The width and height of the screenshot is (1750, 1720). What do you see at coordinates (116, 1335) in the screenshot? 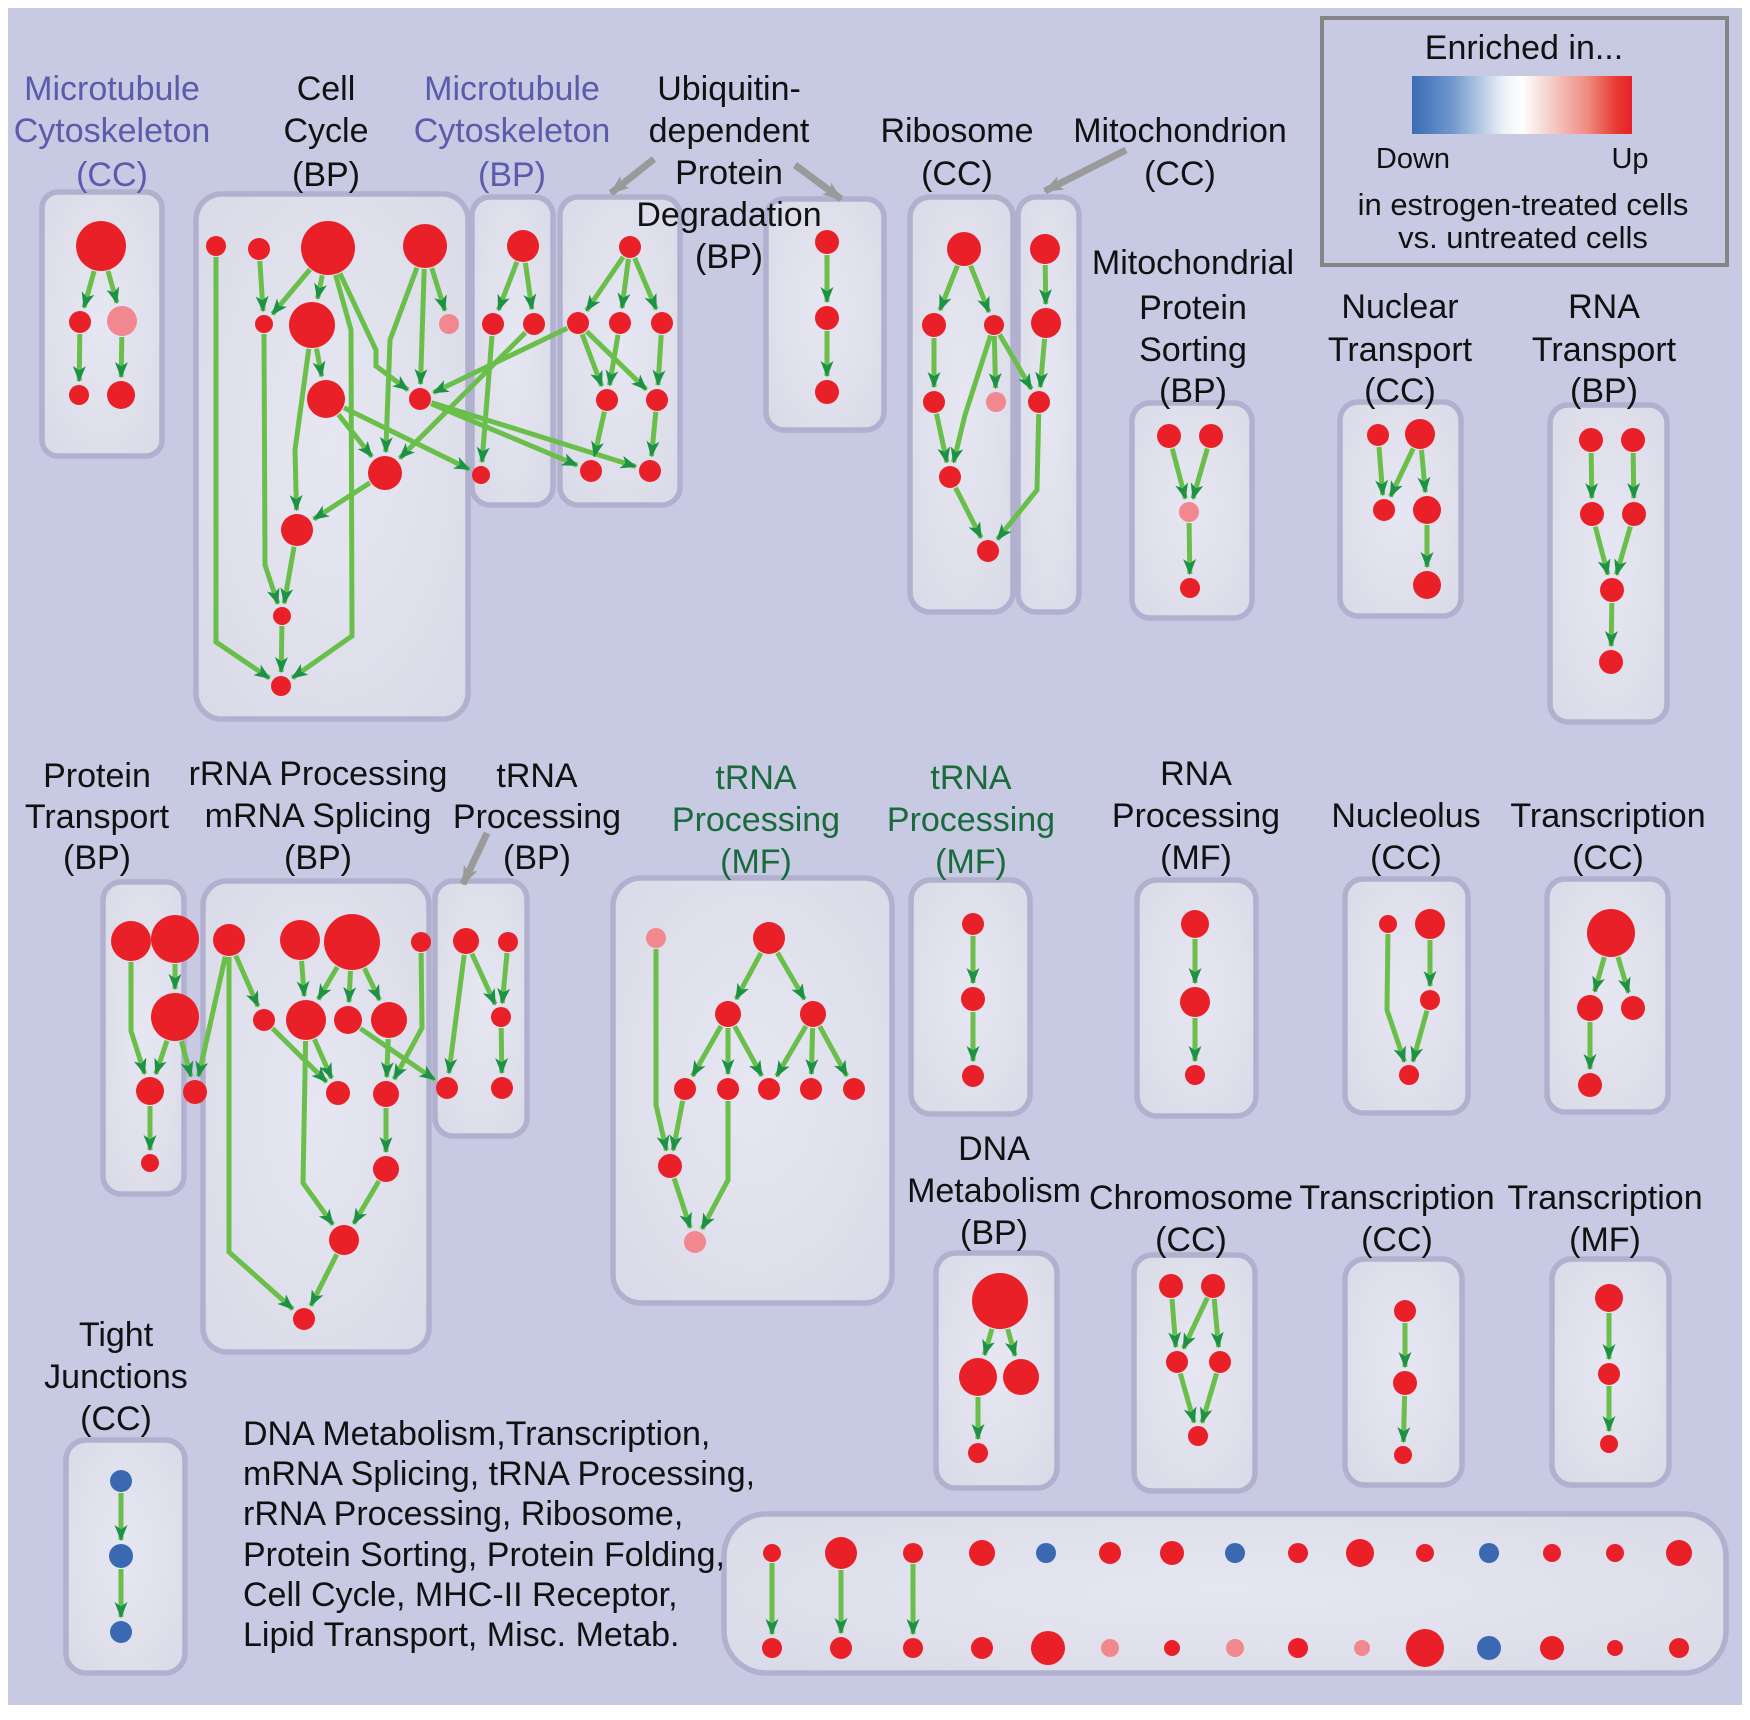
I see `svg-text: Tight` at bounding box center [116, 1335].